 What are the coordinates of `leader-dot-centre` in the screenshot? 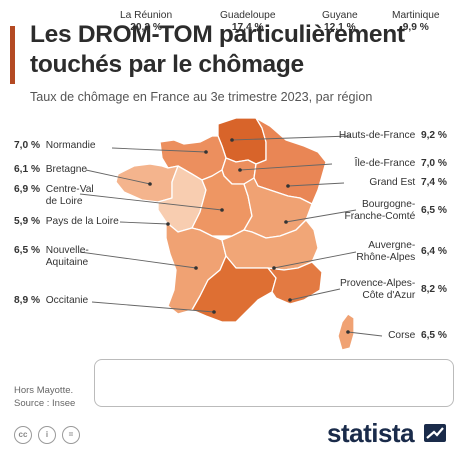 It's located at (222, 210).